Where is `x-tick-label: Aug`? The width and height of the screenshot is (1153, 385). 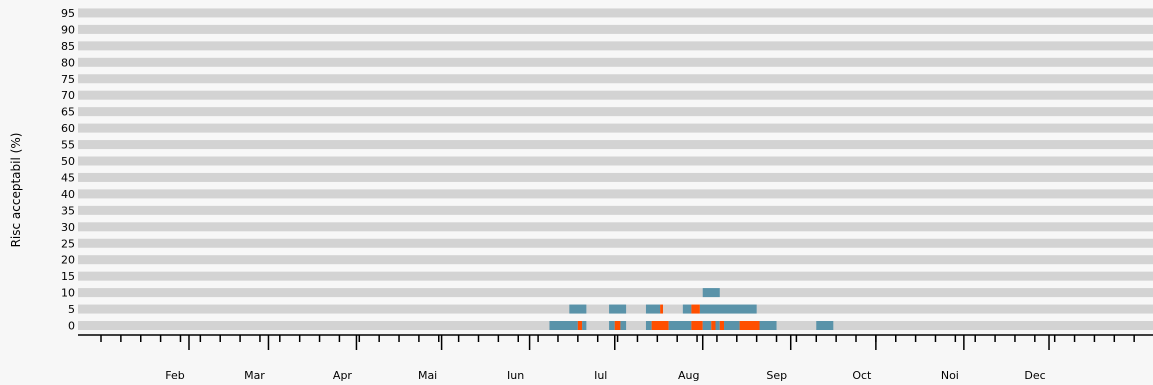 x-tick-label: Aug is located at coordinates (688, 375).